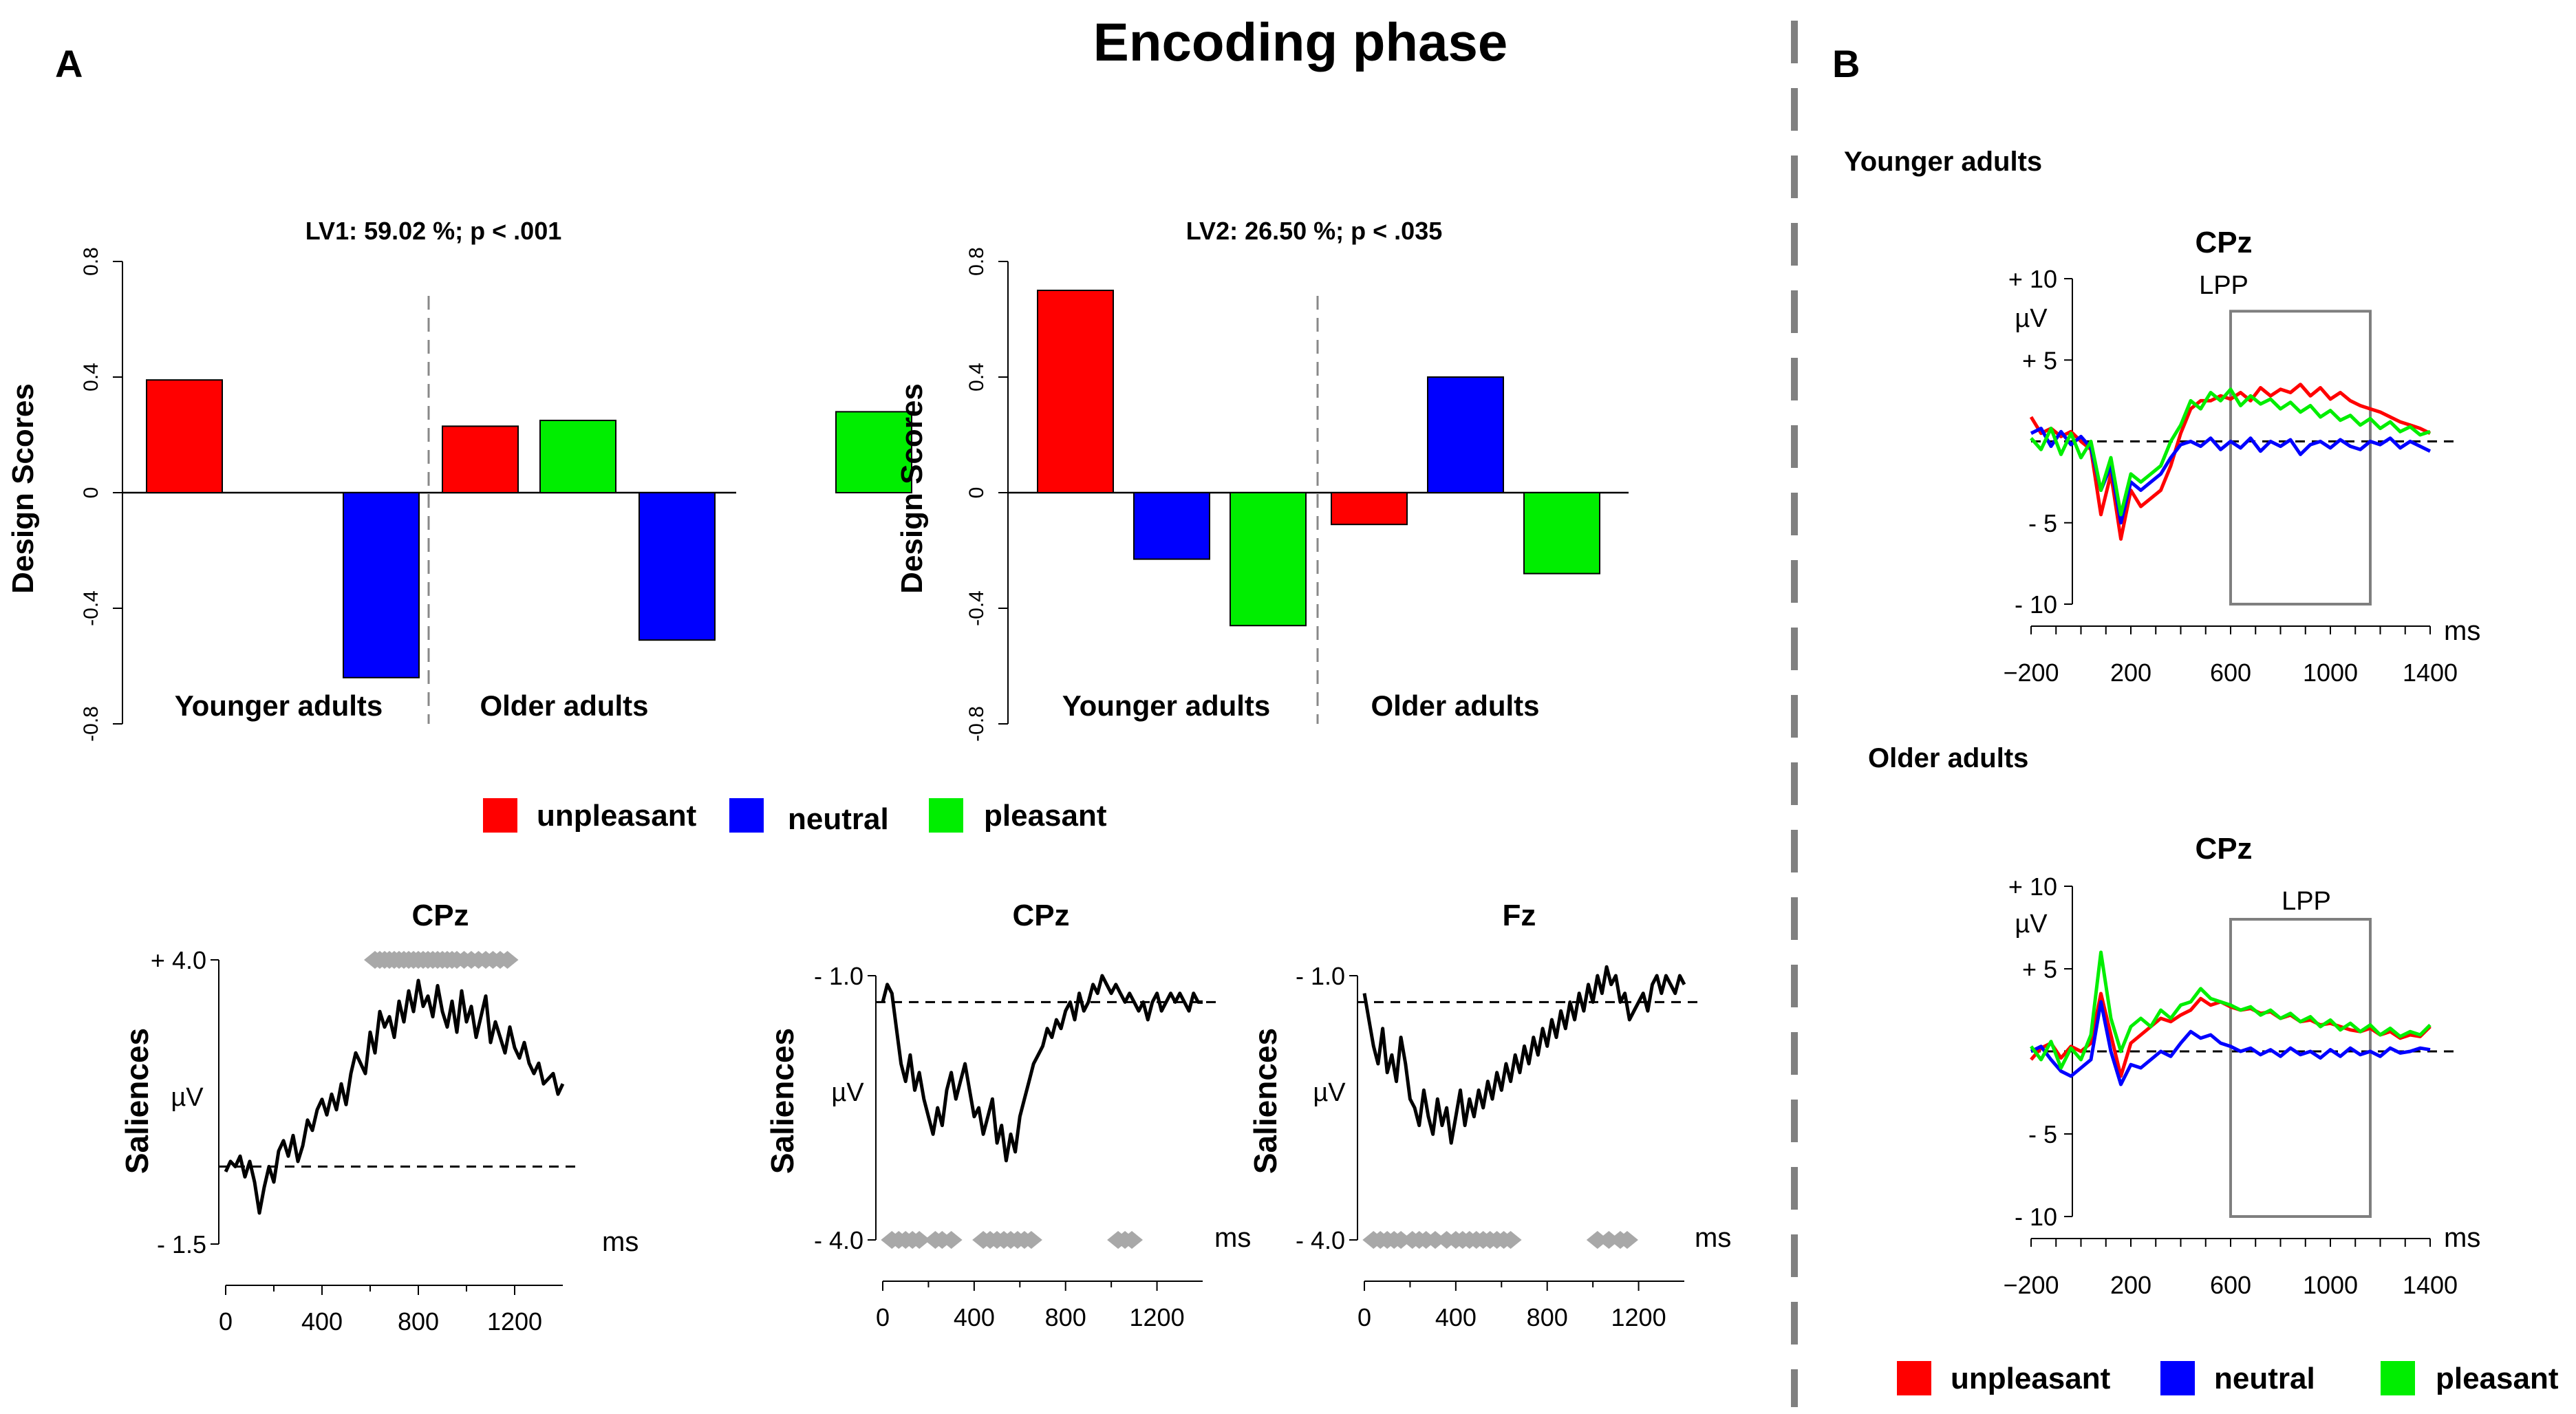 The height and width of the screenshot is (1414, 2576). Describe the element at coordinates (1948, 758) in the screenshot. I see `section-label: Older adults` at that location.